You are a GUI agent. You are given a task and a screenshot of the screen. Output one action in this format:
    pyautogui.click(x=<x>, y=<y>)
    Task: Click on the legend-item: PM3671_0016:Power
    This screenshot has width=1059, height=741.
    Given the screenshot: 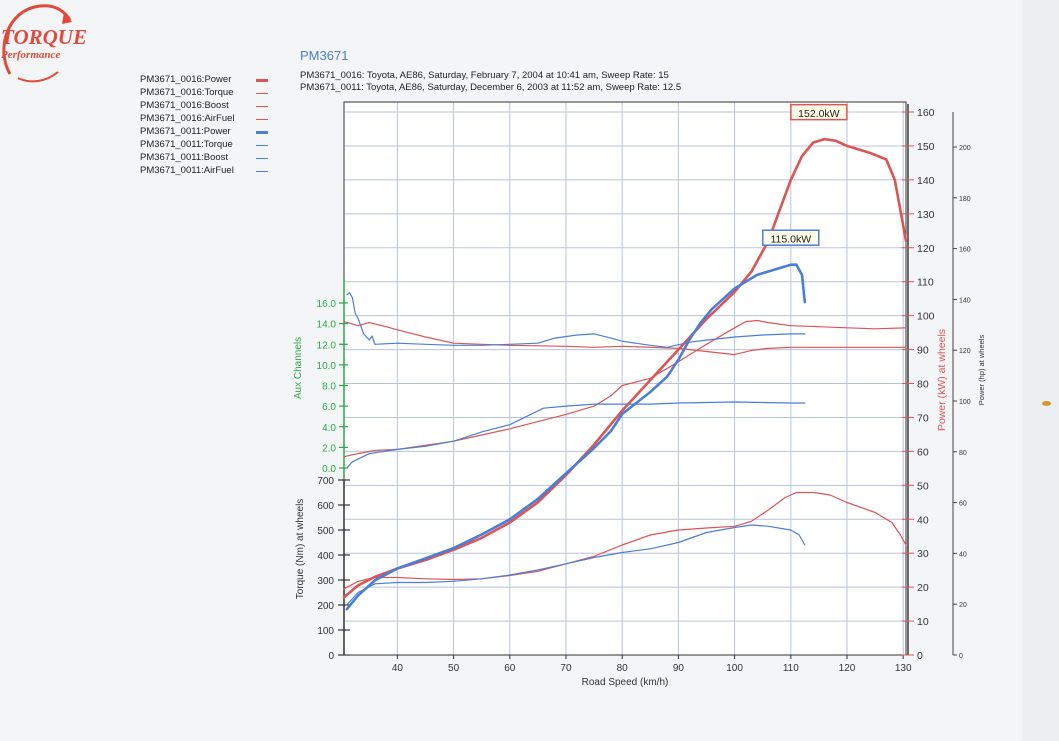 What is the action you would take?
    pyautogui.click(x=210, y=80)
    